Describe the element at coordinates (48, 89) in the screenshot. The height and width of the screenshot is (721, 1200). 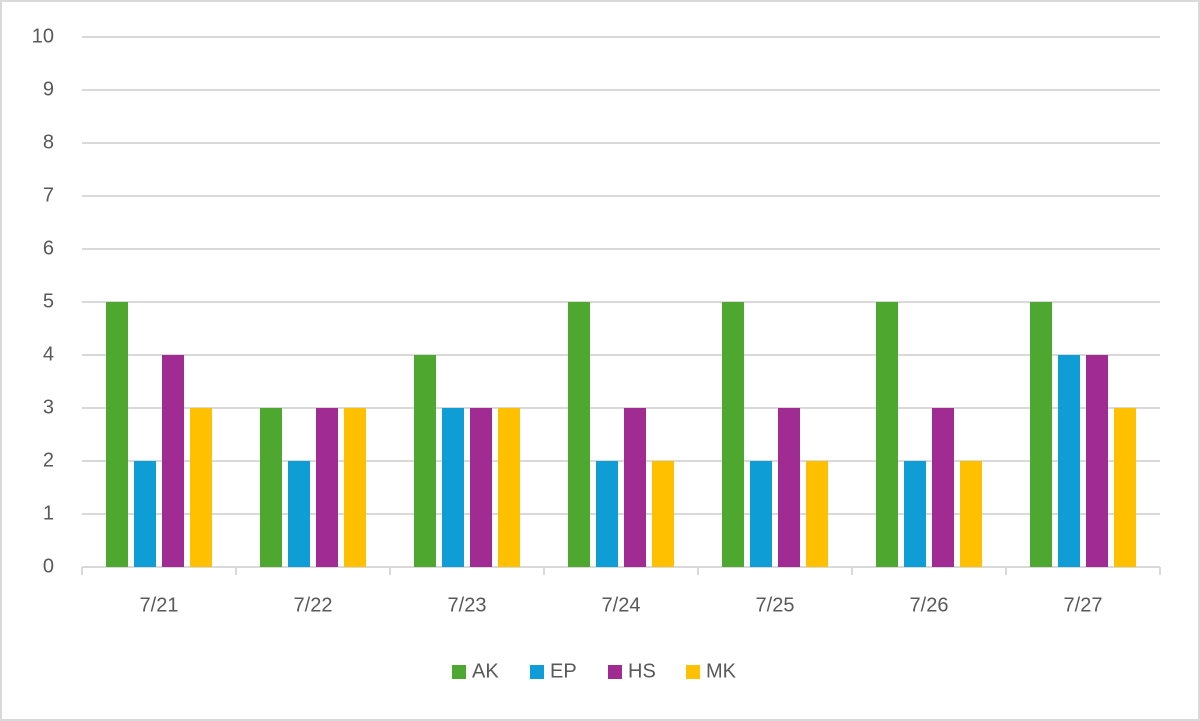
I see `y-tick-label: 9` at that location.